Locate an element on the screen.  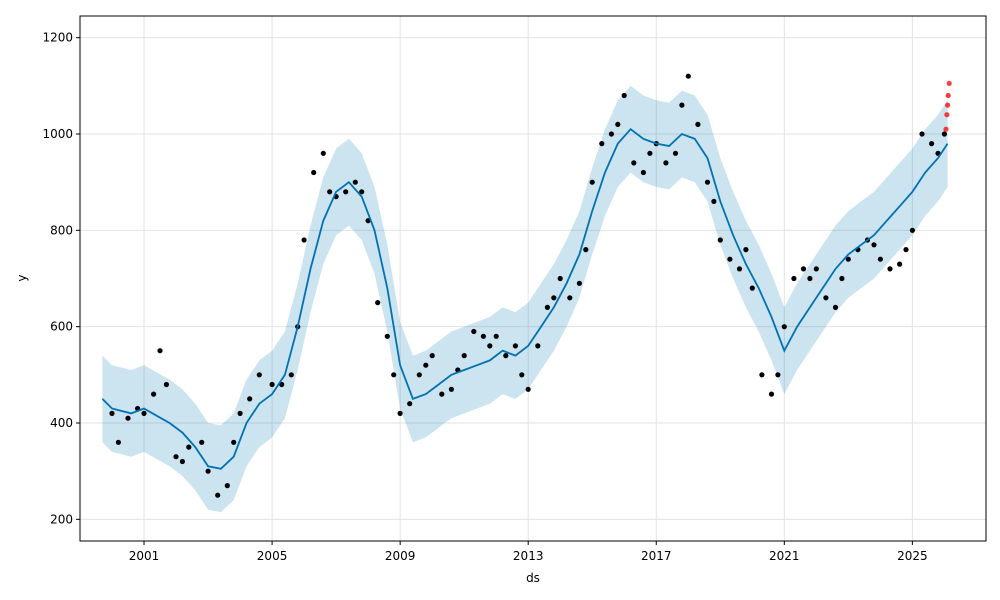
x-tick-label: 2009 is located at coordinates (400, 556).